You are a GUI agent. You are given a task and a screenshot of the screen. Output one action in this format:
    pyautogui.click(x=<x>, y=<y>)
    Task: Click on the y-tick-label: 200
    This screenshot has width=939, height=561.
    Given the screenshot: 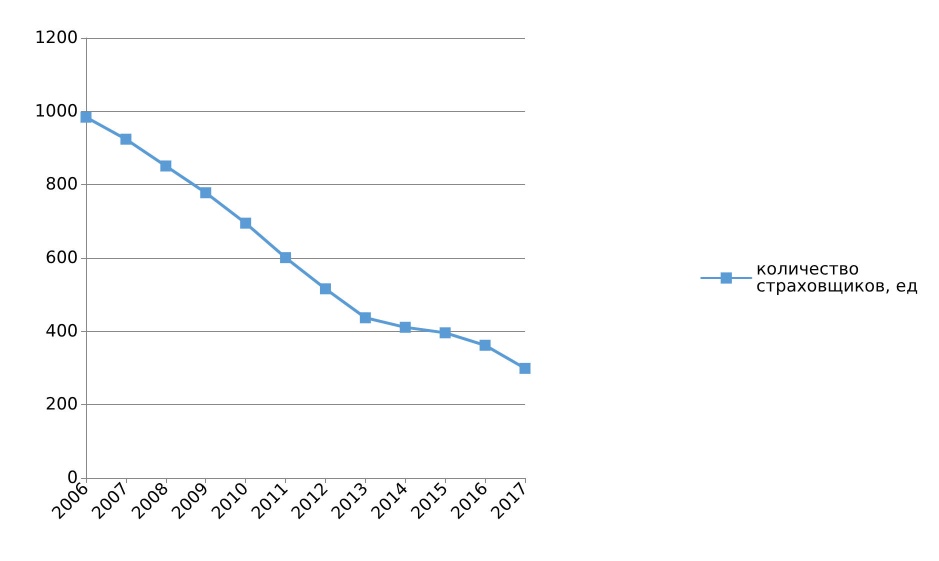 What is the action you would take?
    pyautogui.click(x=62, y=404)
    